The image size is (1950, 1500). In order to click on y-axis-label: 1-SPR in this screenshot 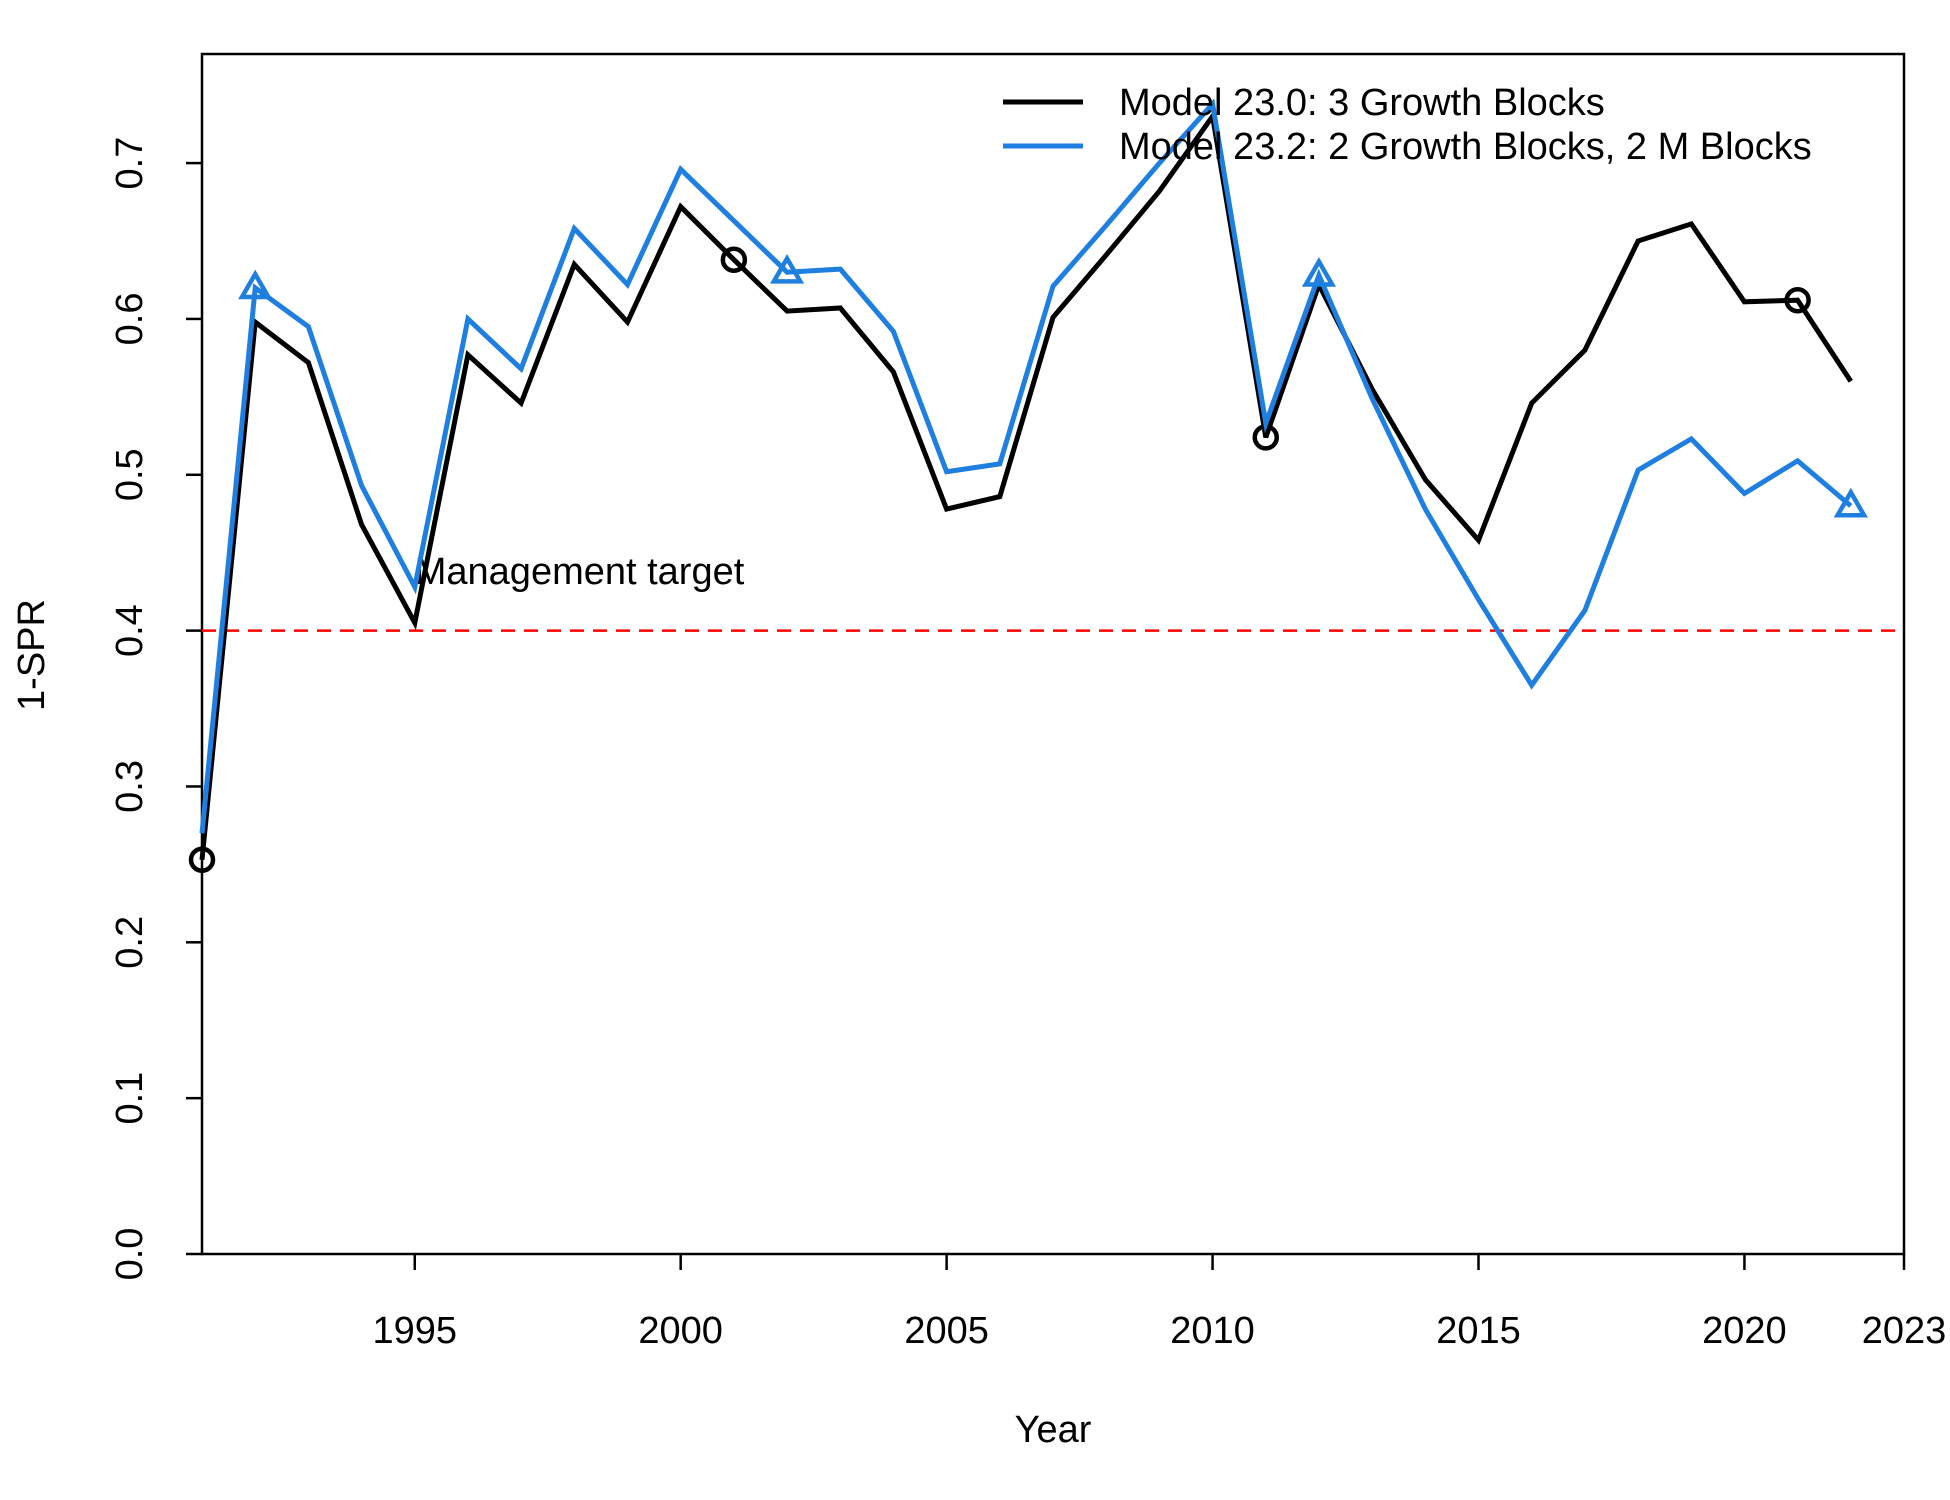, I will do `click(32, 655)`.